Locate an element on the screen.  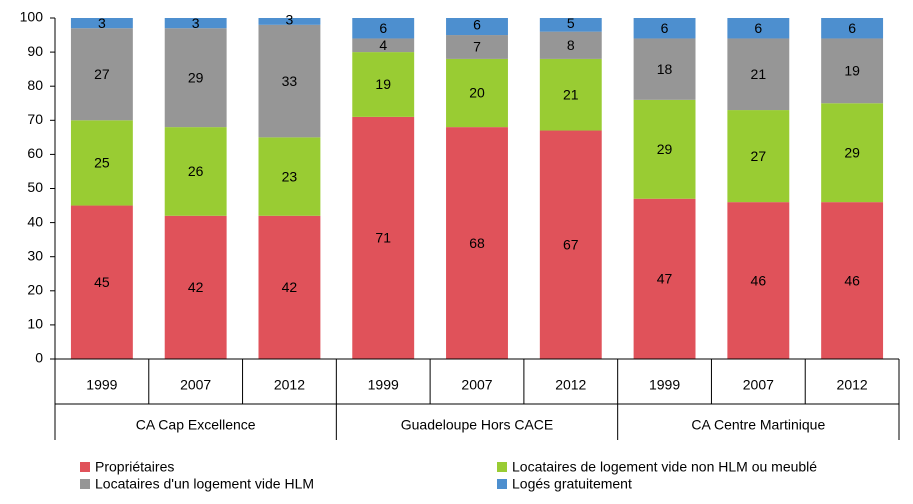
data-label: 4 is located at coordinates (383, 45).